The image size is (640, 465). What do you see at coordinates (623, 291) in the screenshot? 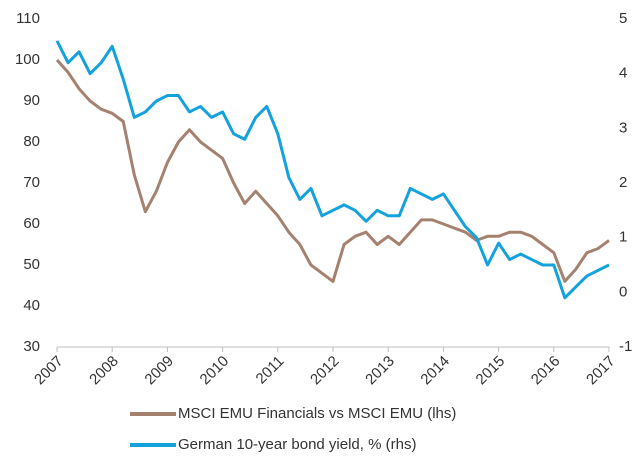
I see `y2-tick-label: 0` at bounding box center [623, 291].